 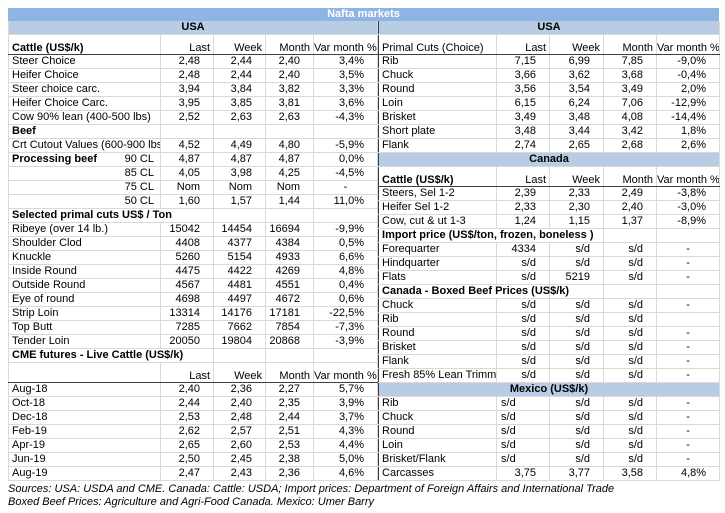 What do you see at coordinates (346, 89) in the screenshot?
I see `cell-var: 3,3%` at bounding box center [346, 89].